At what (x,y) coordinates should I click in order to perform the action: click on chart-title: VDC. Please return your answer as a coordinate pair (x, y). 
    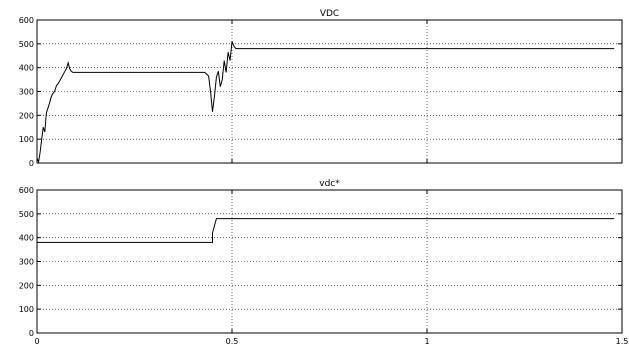
    Looking at the image, I should click on (329, 14).